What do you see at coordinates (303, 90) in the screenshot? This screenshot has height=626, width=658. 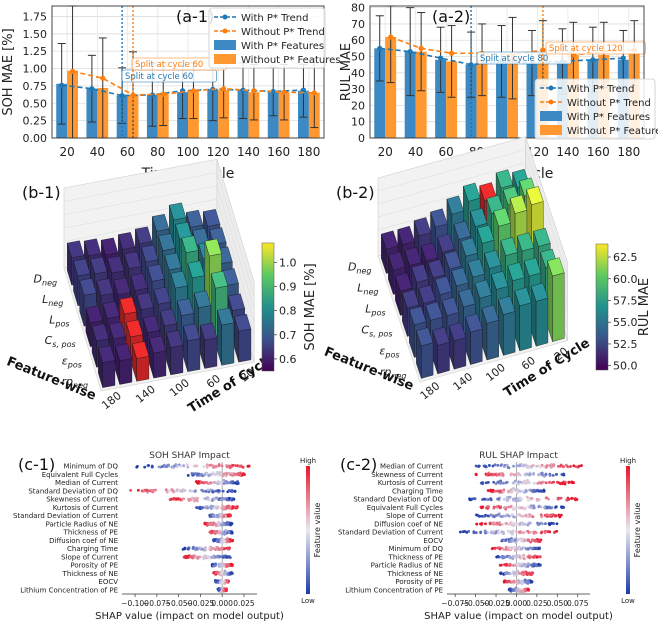 I see `trend-point` at bounding box center [303, 90].